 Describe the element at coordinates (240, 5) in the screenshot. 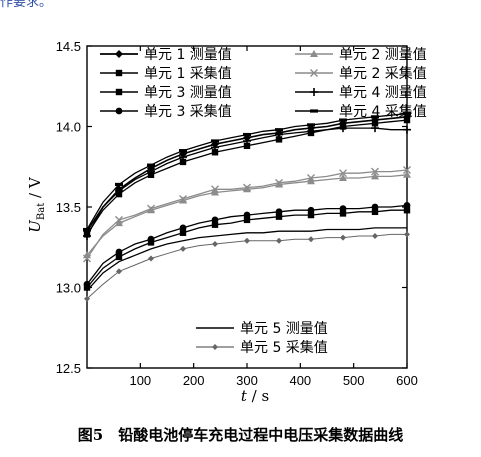

I see `header-text-fragment: 作要求。` at that location.